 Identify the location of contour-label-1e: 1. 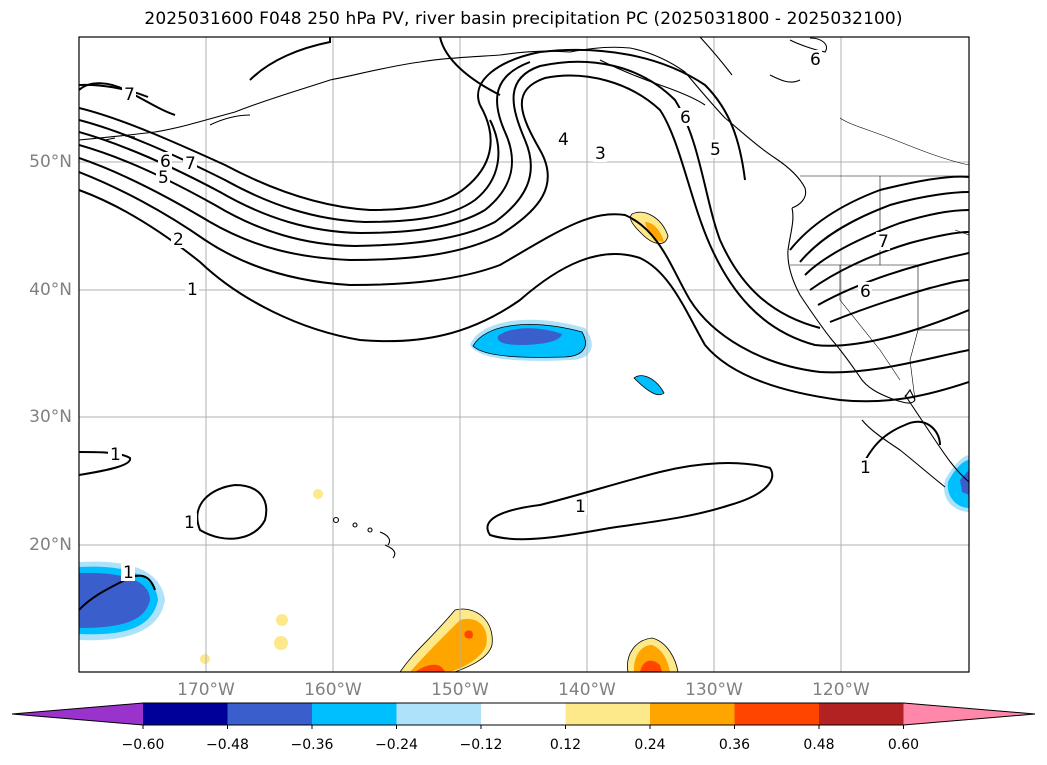
(128, 573).